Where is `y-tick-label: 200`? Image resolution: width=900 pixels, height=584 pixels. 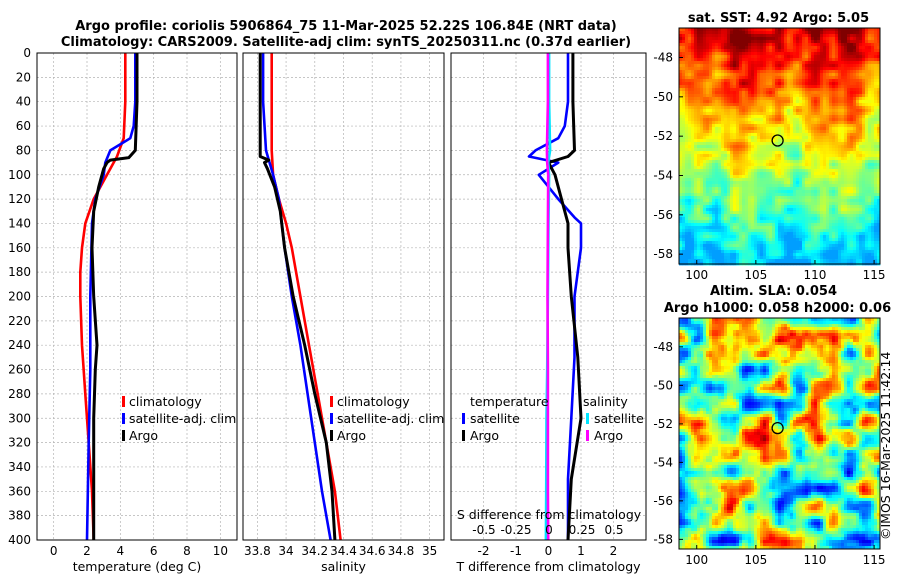
y-tick-label: 200 is located at coordinates (19, 297).